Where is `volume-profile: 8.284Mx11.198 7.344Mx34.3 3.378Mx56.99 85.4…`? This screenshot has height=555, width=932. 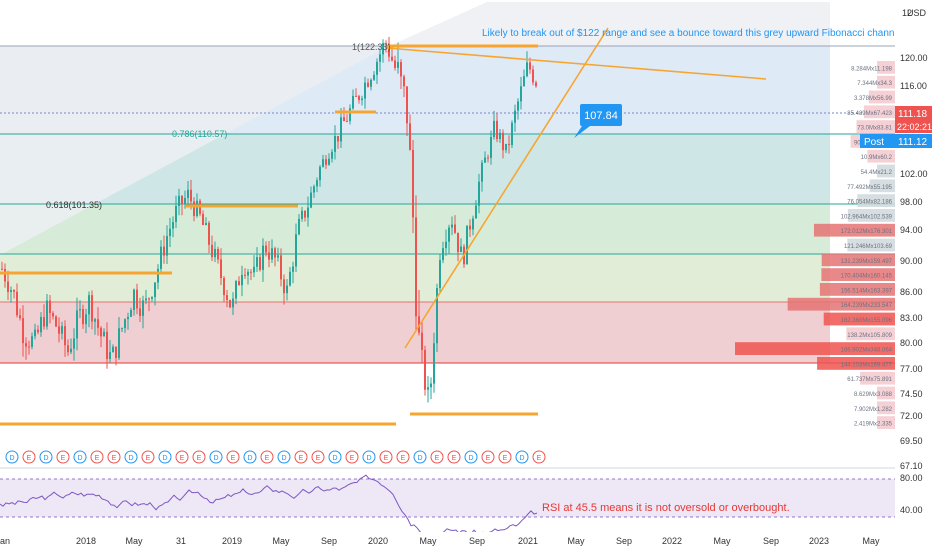 volume-profile: 8.284Mx11.198 7.344Mx34.3 3.378Mx56.99 85.4… is located at coordinates (815, 245).